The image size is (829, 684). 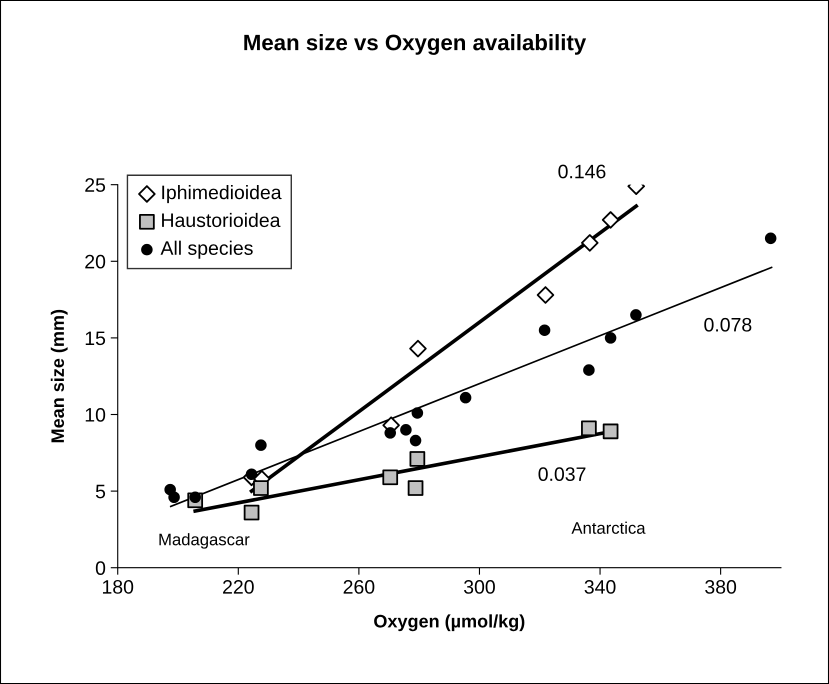 I want to click on legend-label: All species, so click(x=206, y=249).